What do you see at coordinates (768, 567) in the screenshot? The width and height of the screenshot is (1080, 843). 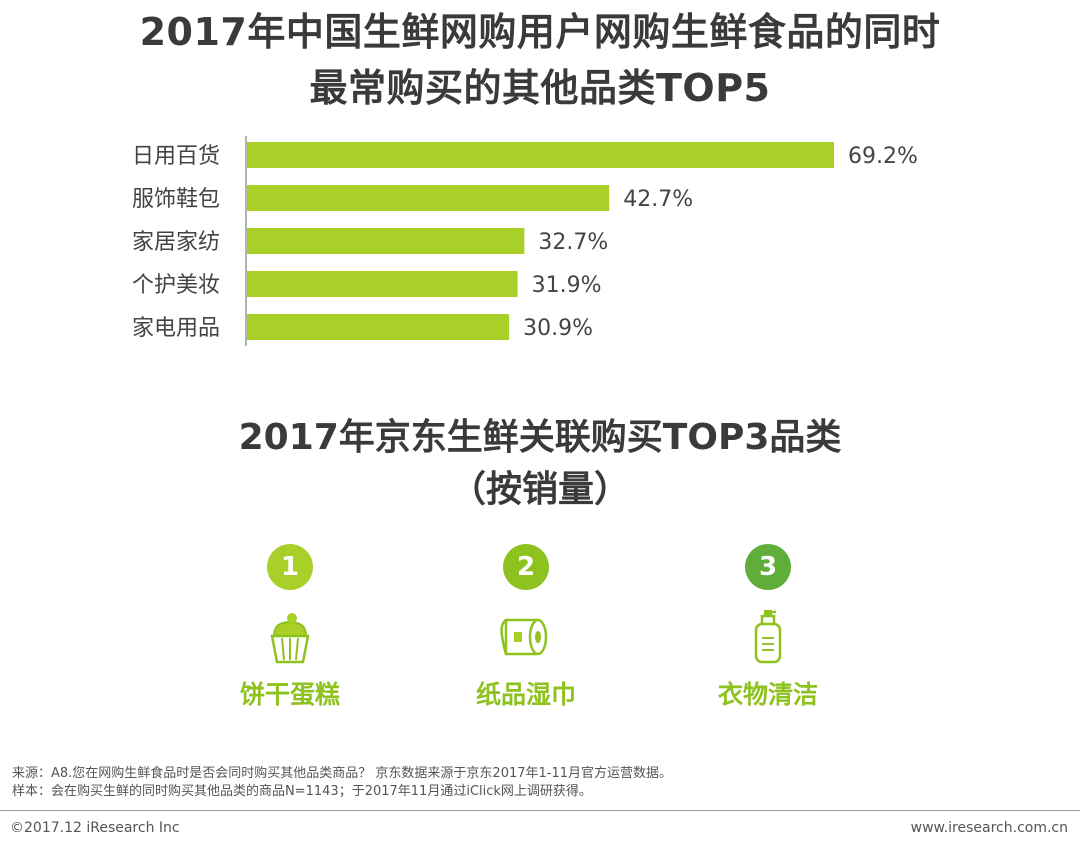 I see `rank-badge-3: 3` at bounding box center [768, 567].